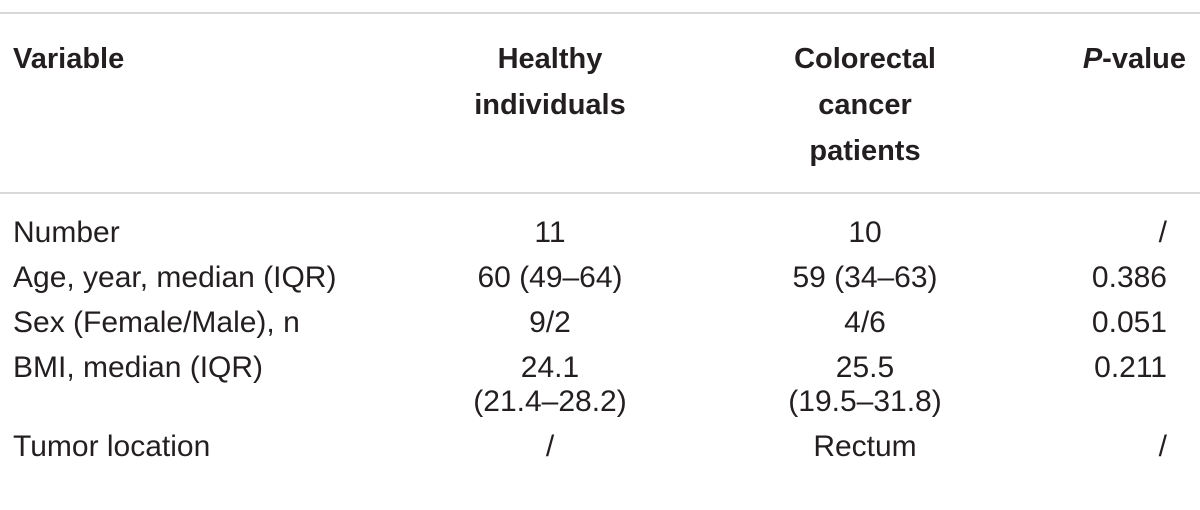  I want to click on cell-crc-line1: 25.5, so click(865, 367).